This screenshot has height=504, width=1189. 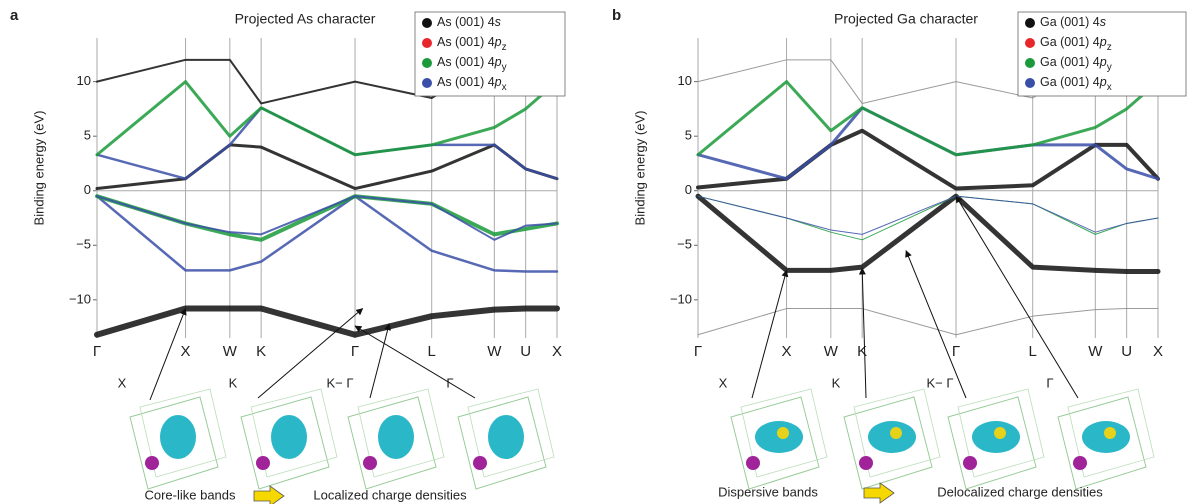 What do you see at coordinates (1109, 47) in the screenshot?
I see `legend-subscript: z` at bounding box center [1109, 47].